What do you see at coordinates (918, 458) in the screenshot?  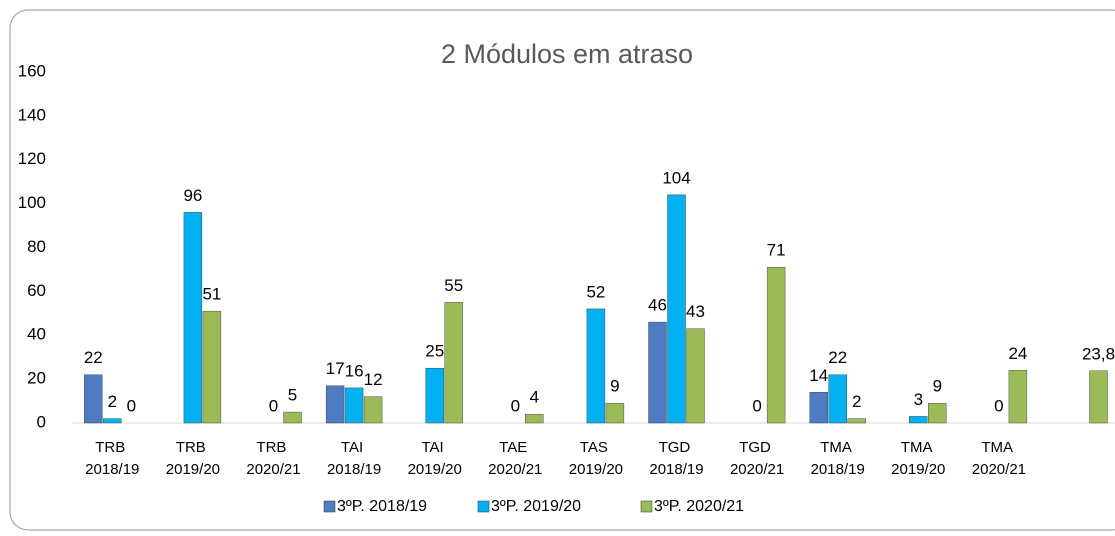 I see `x-tick-label: TMA 2019/20` at bounding box center [918, 458].